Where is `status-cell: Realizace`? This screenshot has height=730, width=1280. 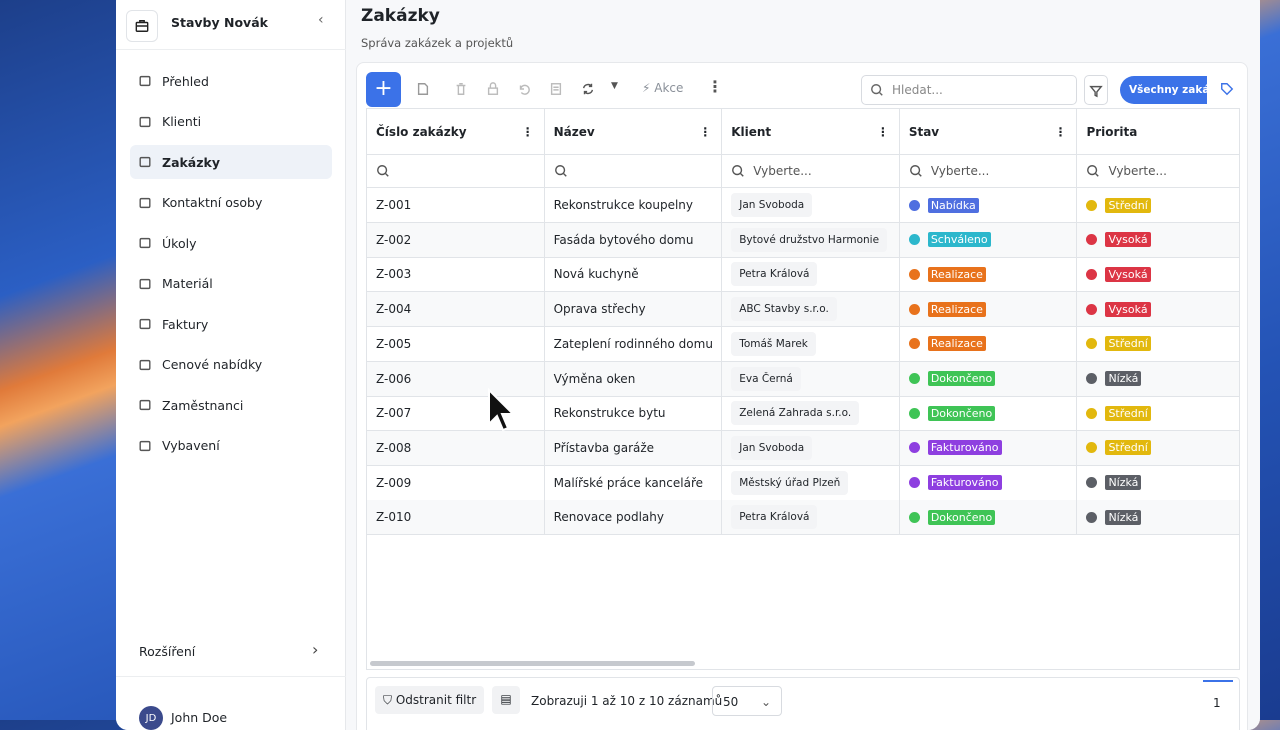 status-cell: Realizace is located at coordinates (988, 310).